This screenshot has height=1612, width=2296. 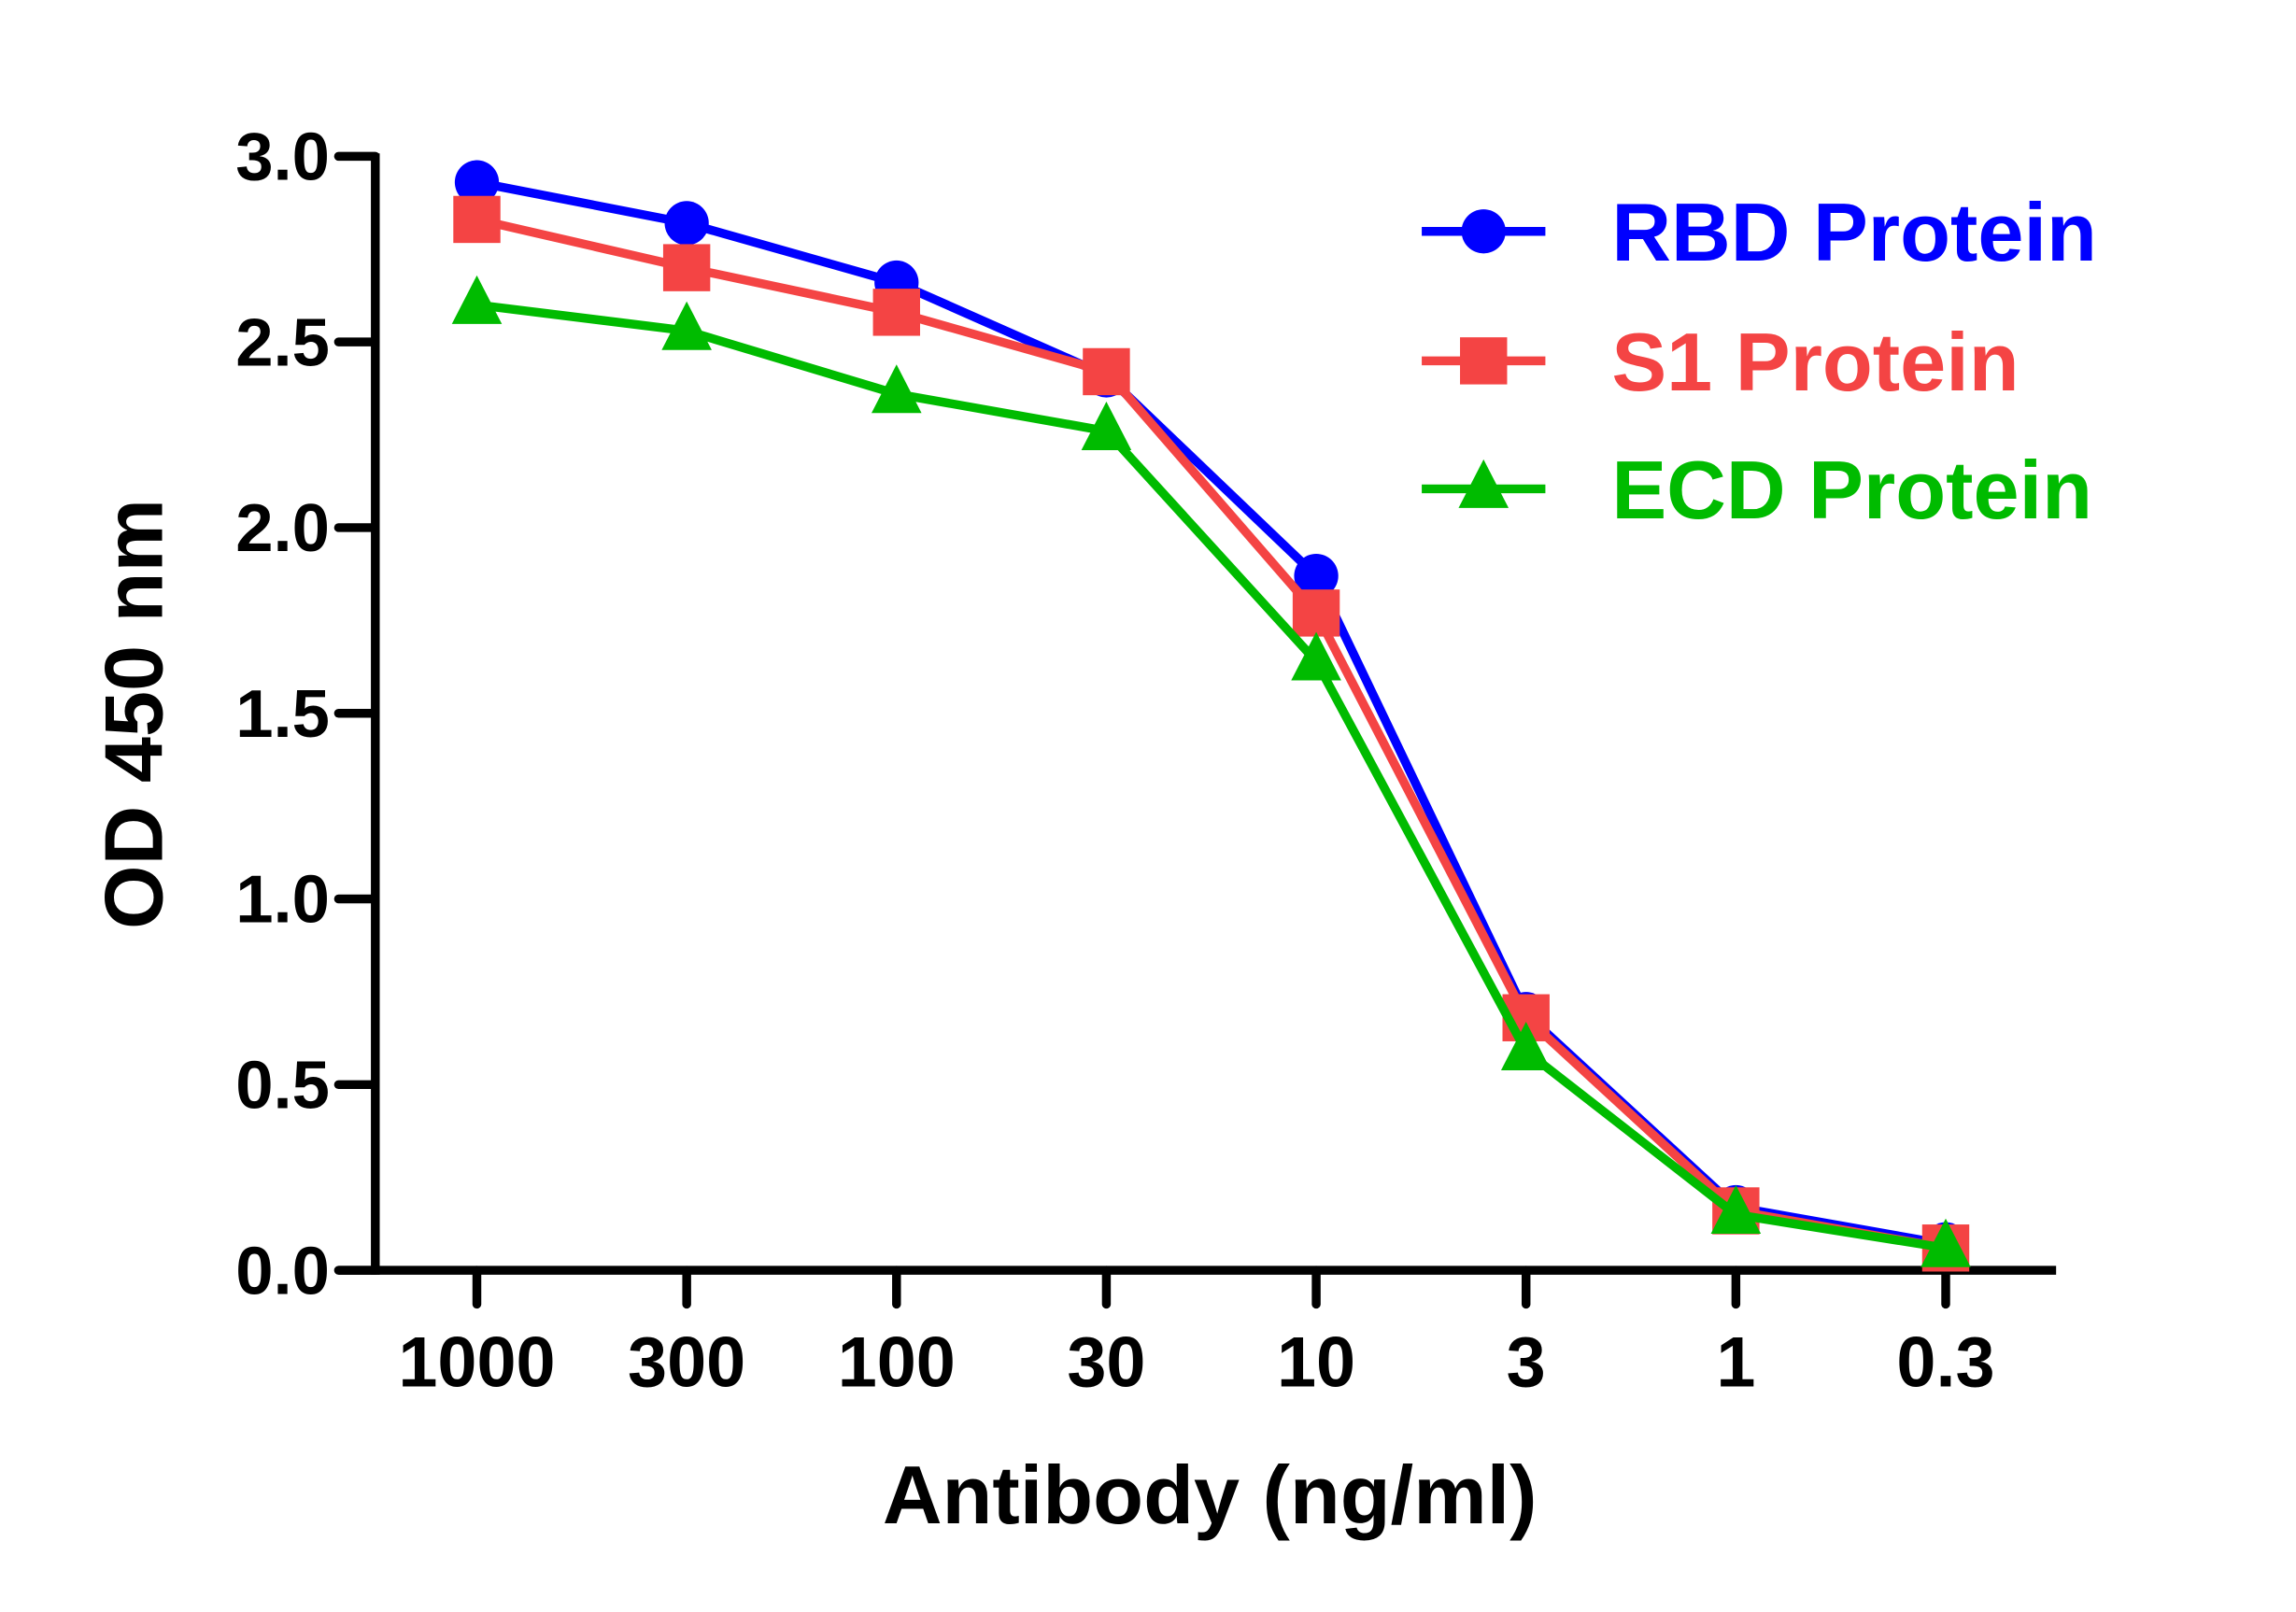 I want to click on x-tick-label: 0.3, so click(x=1945, y=1364).